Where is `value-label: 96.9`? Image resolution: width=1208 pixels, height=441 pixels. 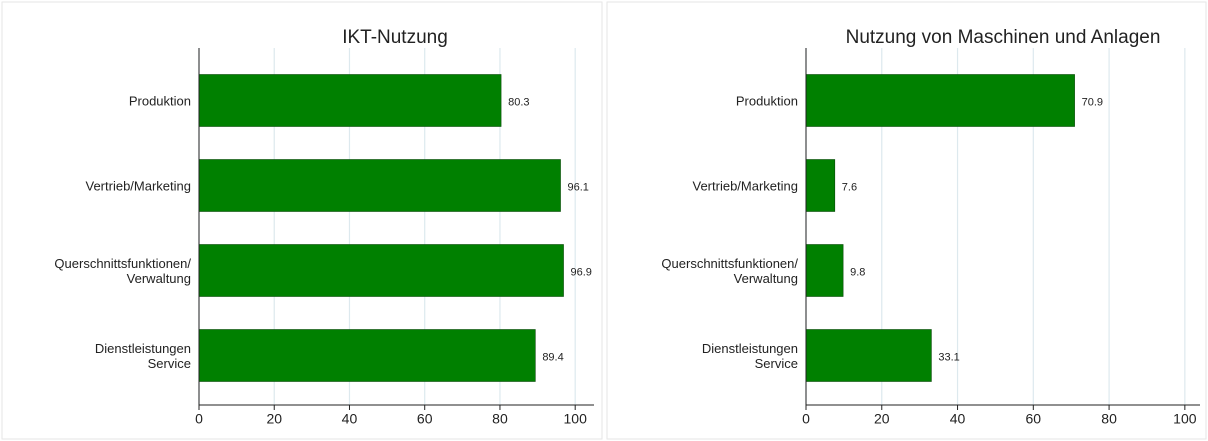 value-label: 96.9 is located at coordinates (581, 272).